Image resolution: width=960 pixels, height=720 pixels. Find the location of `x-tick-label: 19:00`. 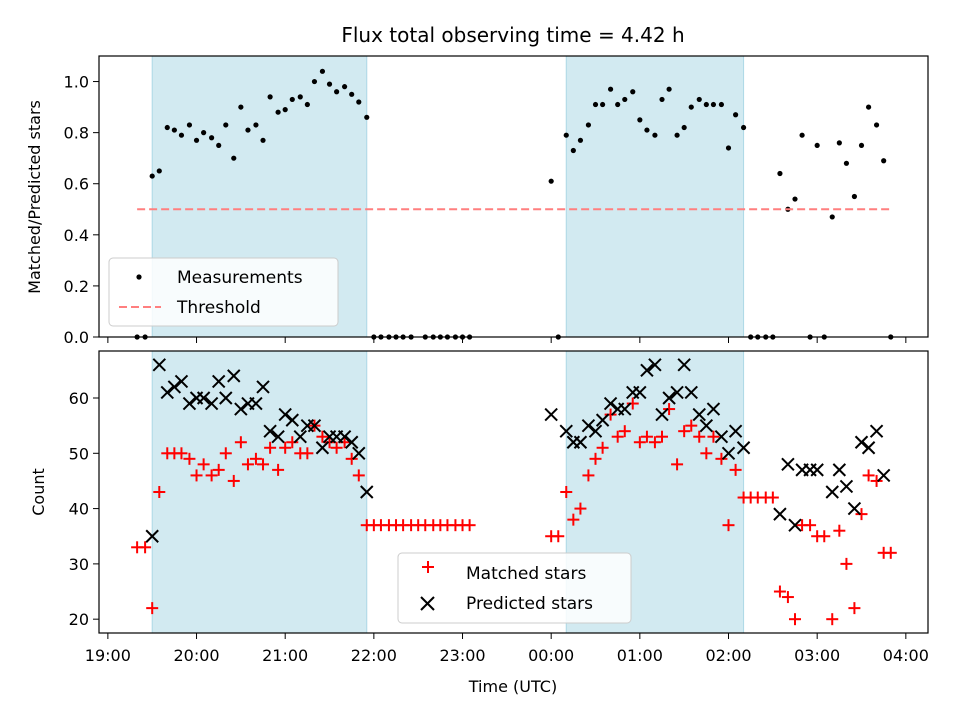

x-tick-label: 19:00 is located at coordinates (108, 655).